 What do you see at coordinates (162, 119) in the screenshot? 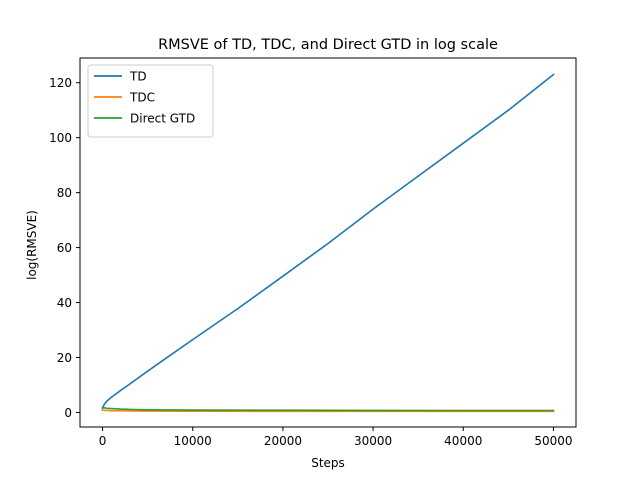
I see `legend-label-2: Direct GTD` at bounding box center [162, 119].